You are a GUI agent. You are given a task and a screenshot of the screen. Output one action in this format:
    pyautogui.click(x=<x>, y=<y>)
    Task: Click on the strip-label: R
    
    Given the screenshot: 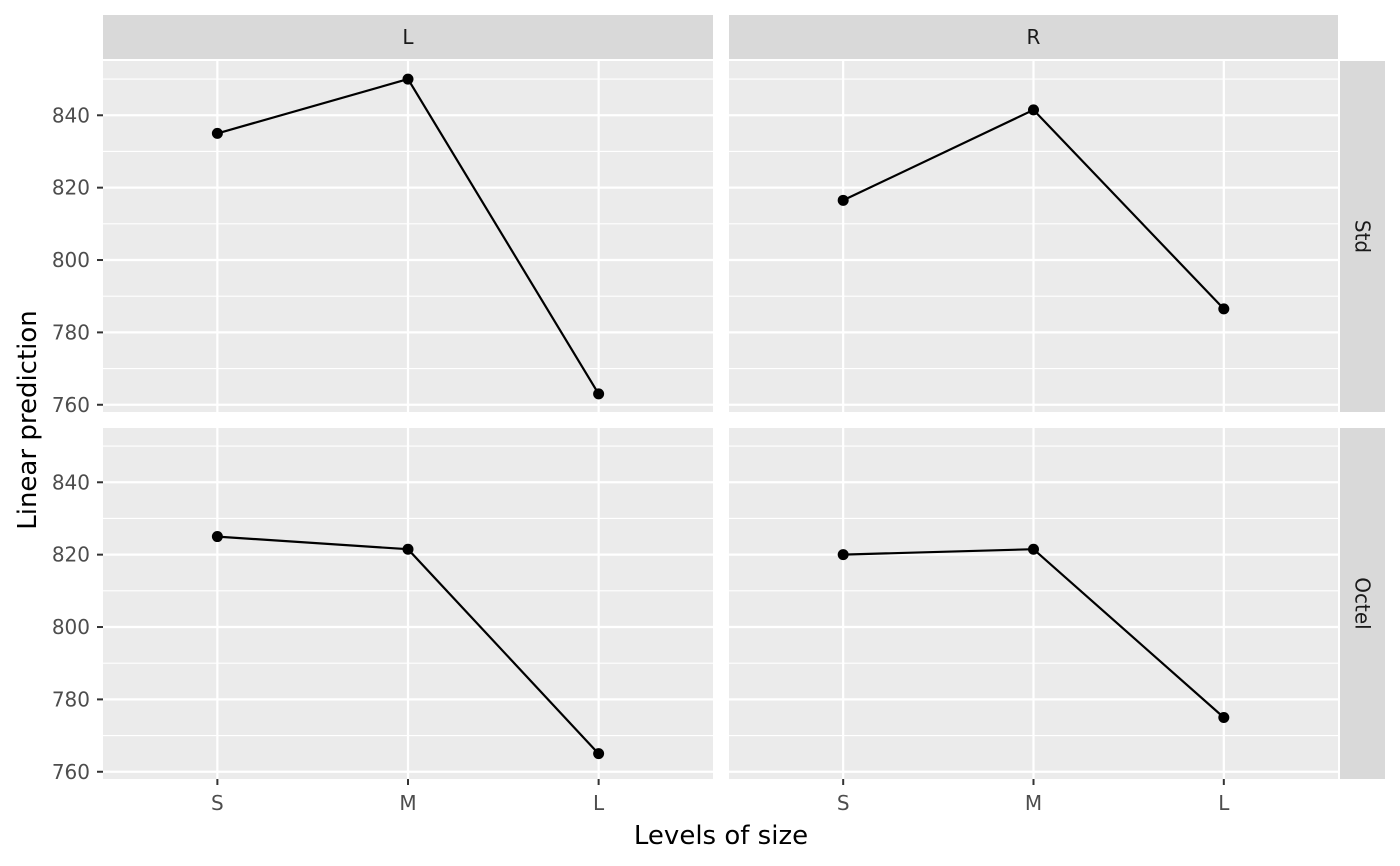 What is the action you would take?
    pyautogui.click(x=1034, y=37)
    